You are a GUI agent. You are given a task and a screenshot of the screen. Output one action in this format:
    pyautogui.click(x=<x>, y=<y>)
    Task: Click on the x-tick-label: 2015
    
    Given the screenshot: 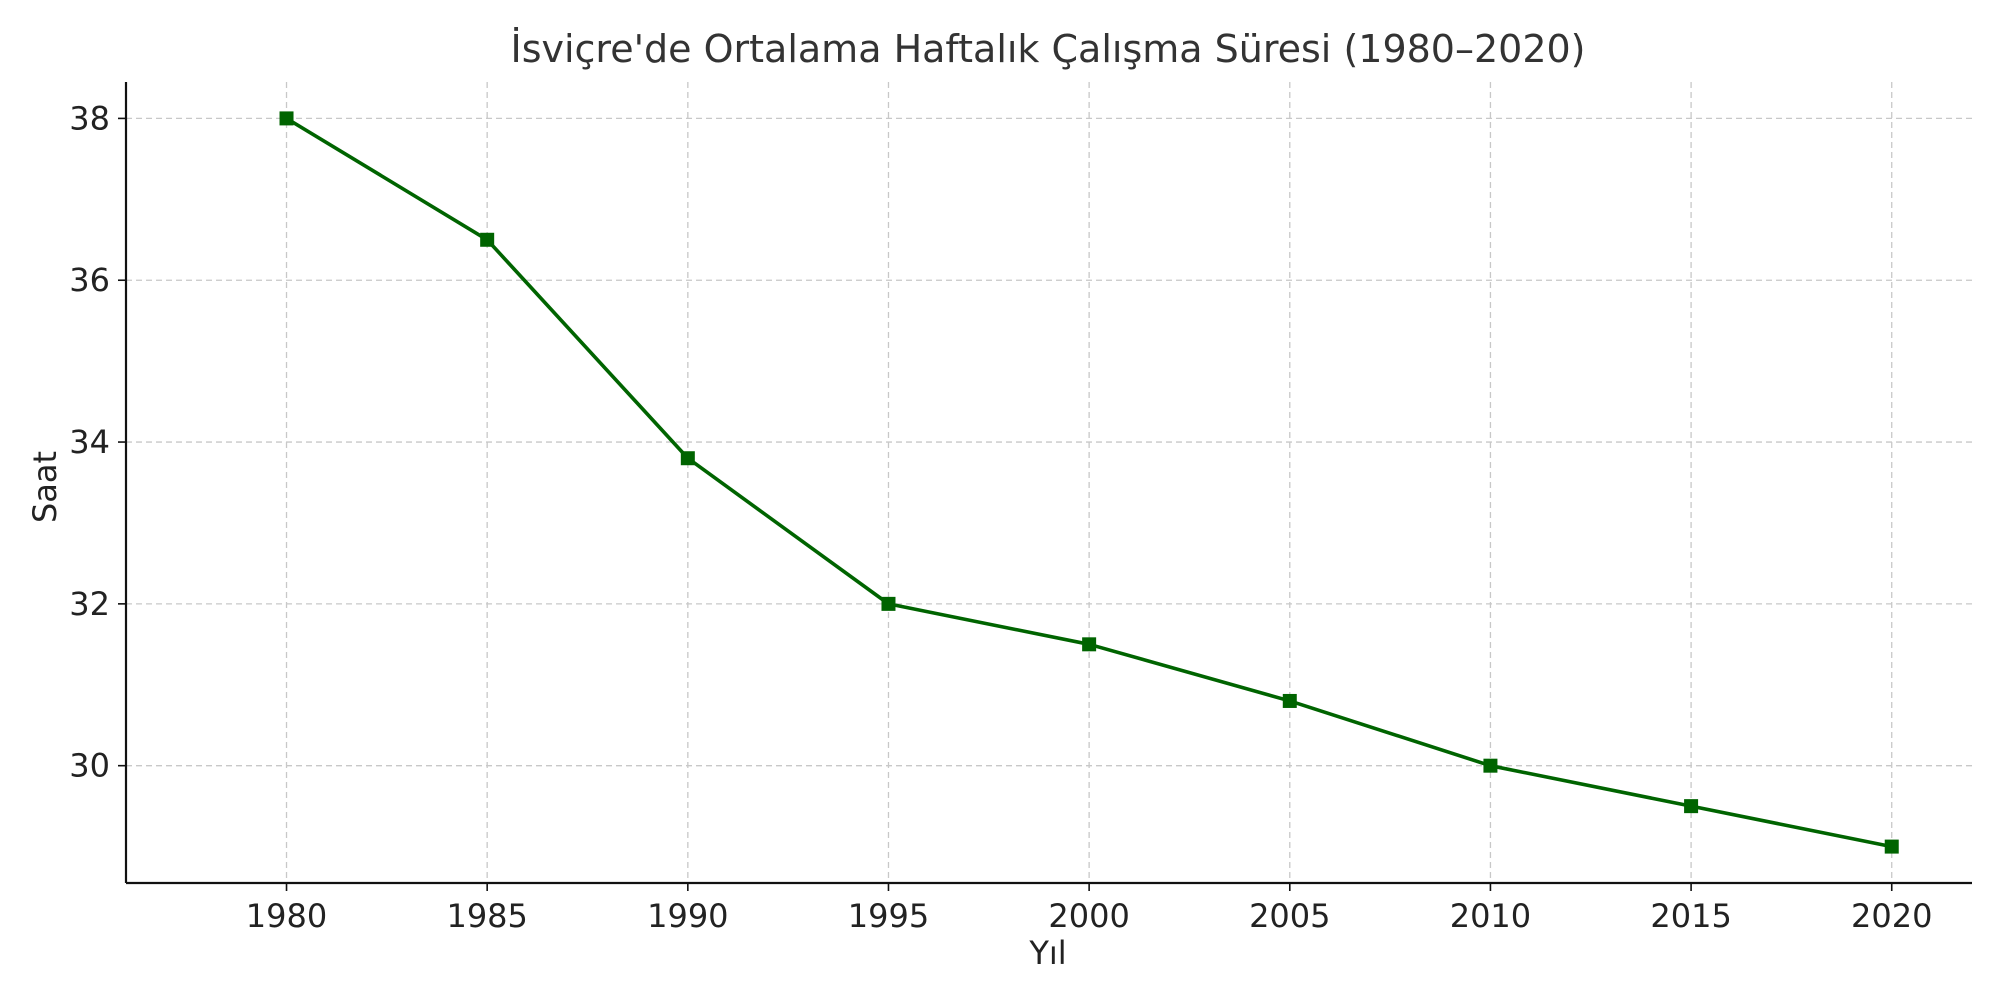 What is the action you would take?
    pyautogui.click(x=1690, y=916)
    